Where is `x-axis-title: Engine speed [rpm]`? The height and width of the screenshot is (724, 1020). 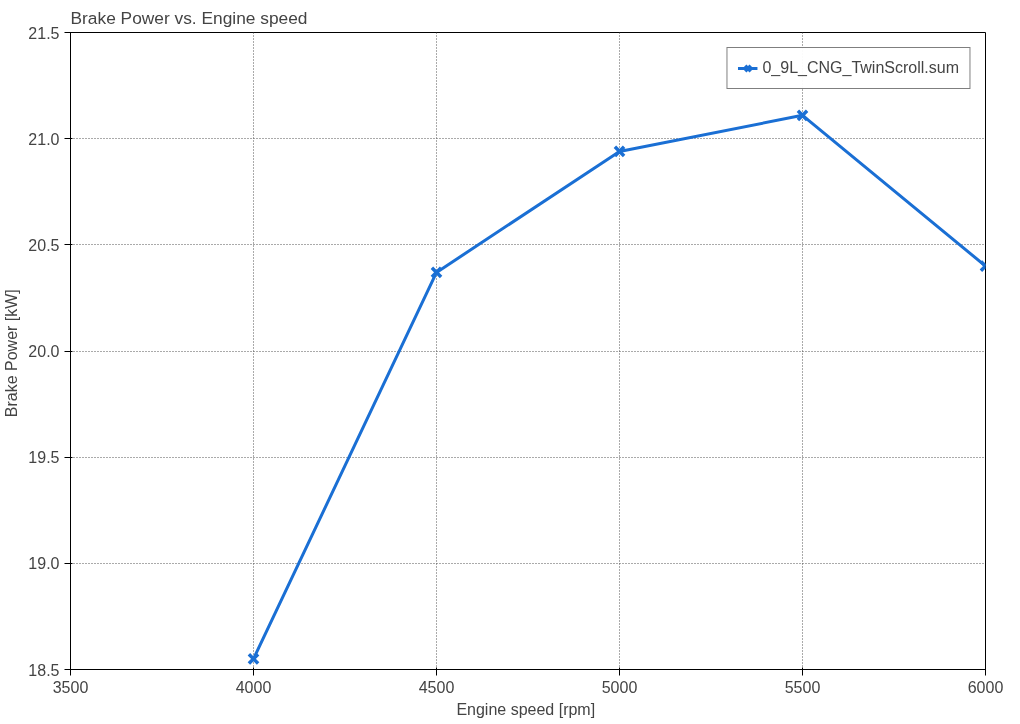
x-axis-title: Engine speed [rpm] is located at coordinates (526, 709).